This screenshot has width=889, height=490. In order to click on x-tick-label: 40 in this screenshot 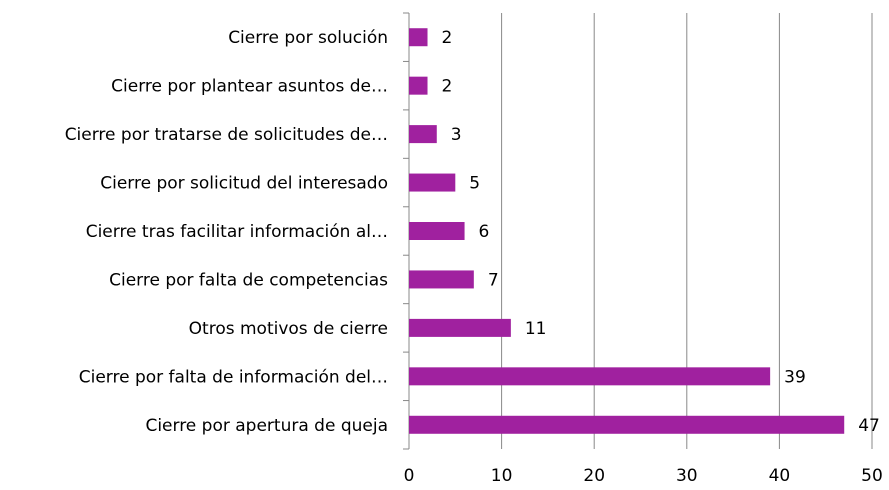, I will do `click(780, 476)`.